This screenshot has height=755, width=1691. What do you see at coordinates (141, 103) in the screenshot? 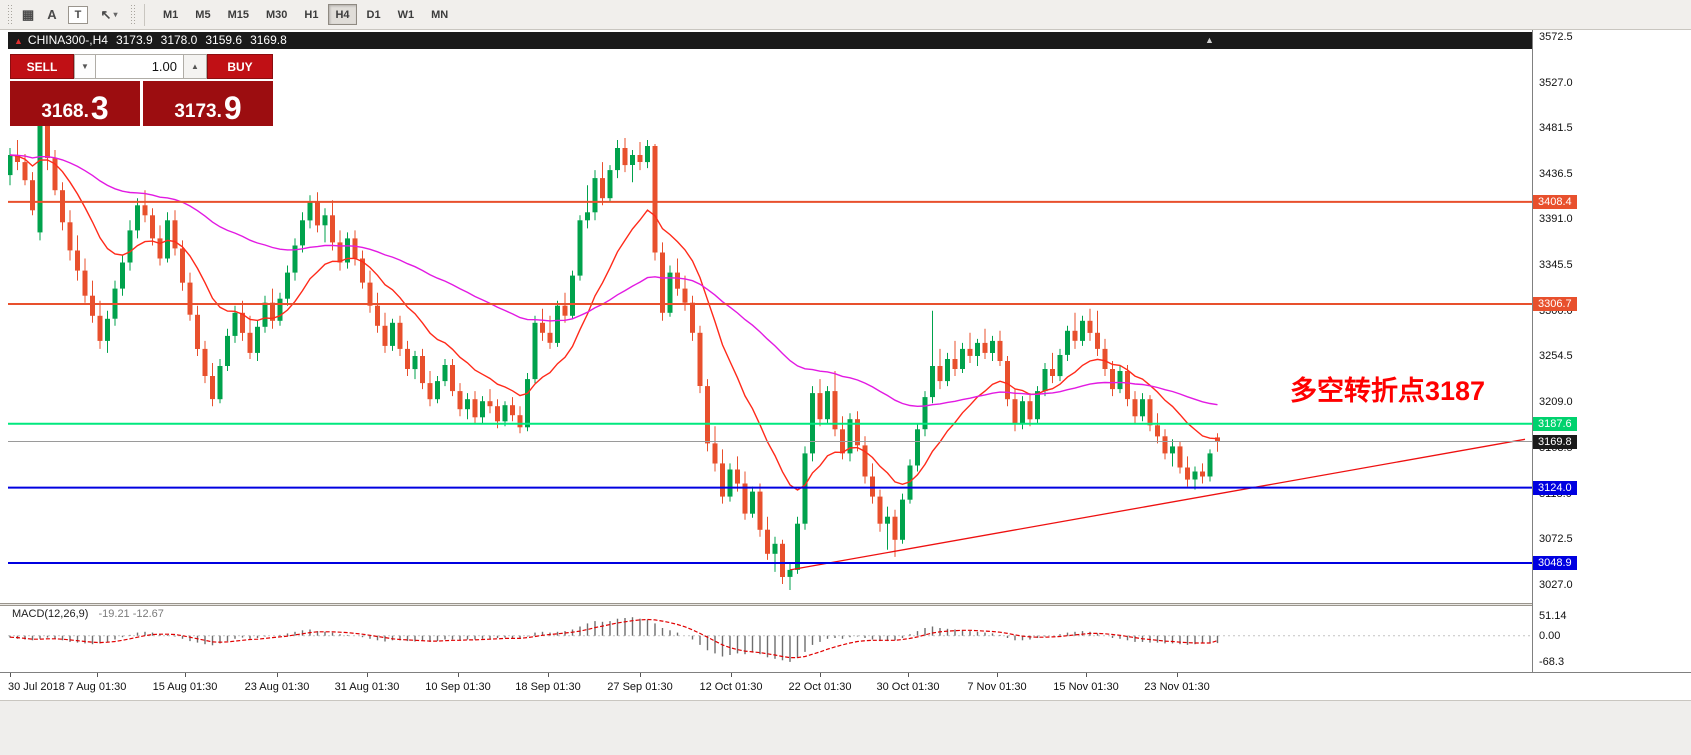
I see `trade-prices-row: 3168. 3 3173. 9` at bounding box center [141, 103].